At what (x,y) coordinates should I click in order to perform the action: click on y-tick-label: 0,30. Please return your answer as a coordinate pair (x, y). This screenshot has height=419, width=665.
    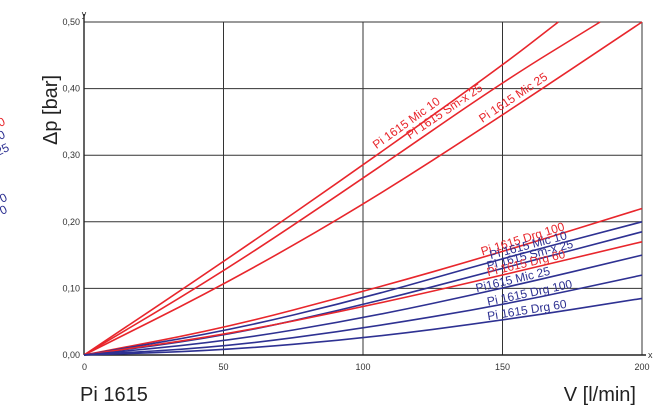
    Looking at the image, I should click on (71, 155).